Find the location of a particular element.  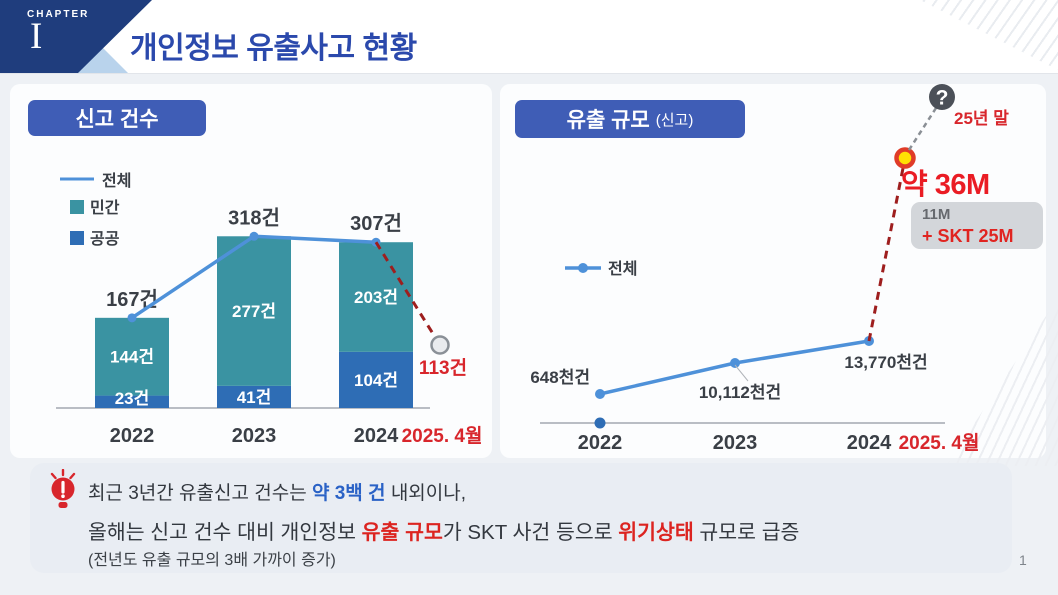

bar-label-public-2024: 104건 is located at coordinates (376, 380).